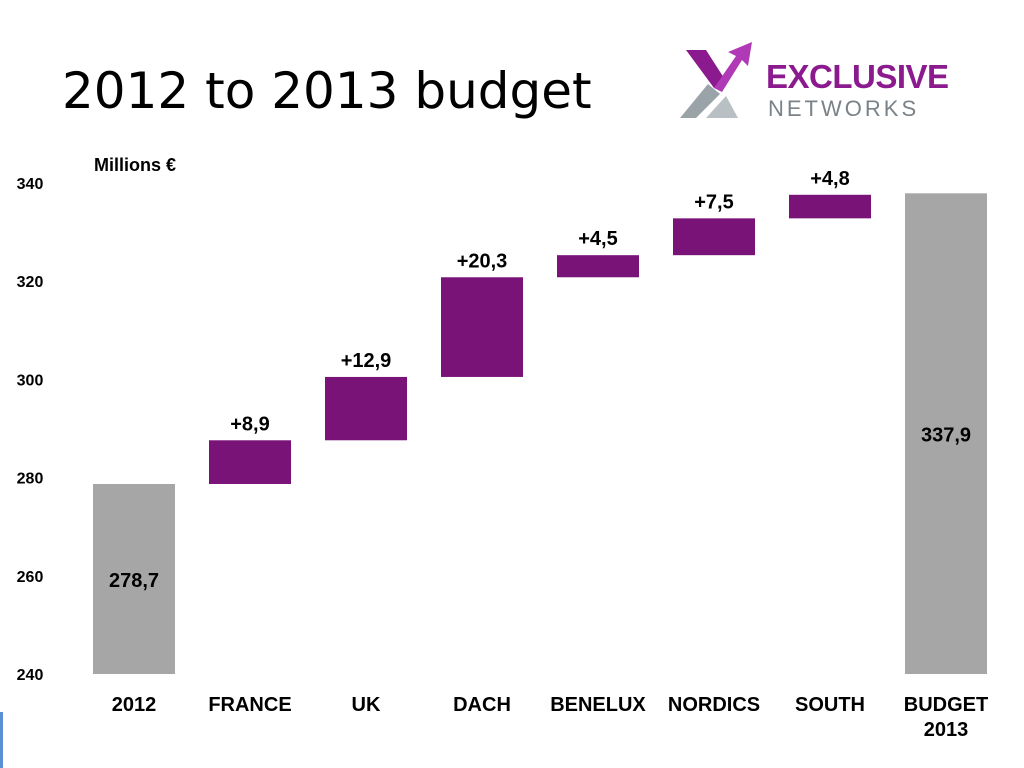 The width and height of the screenshot is (1024, 768). I want to click on bar-value-label: 278,7, so click(134, 581).